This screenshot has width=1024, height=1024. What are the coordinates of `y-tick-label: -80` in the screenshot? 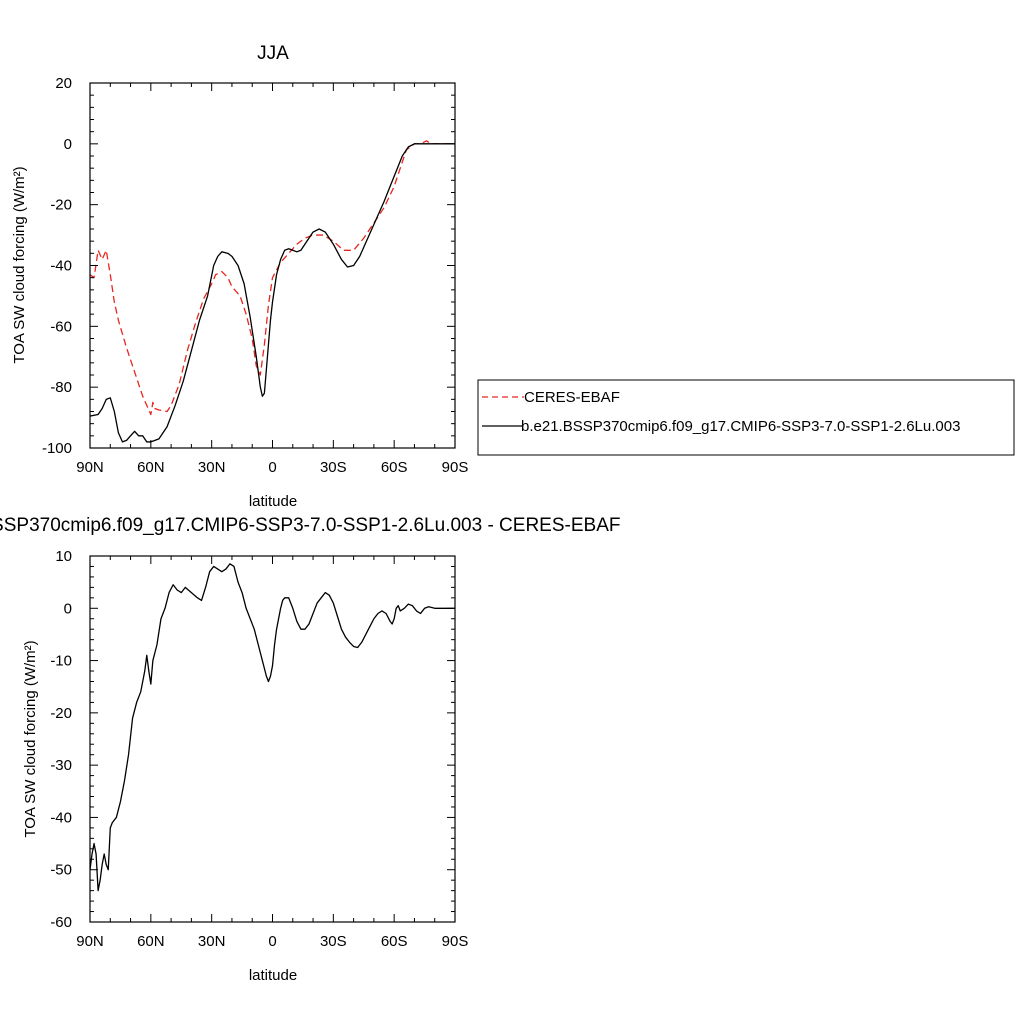 It's located at (61, 387).